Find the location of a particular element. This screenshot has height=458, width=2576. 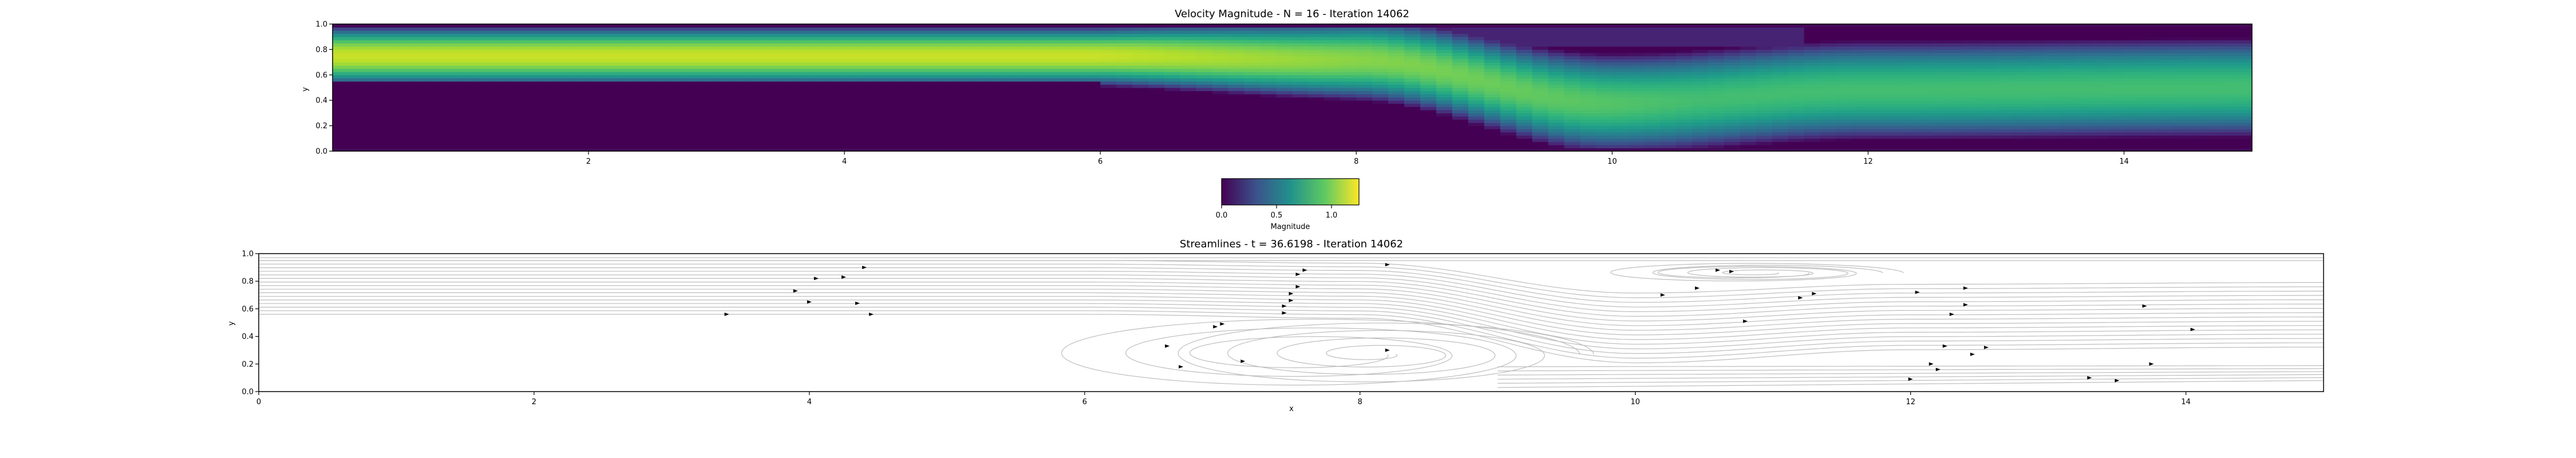

streamline is located at coordinates (1291, 297).